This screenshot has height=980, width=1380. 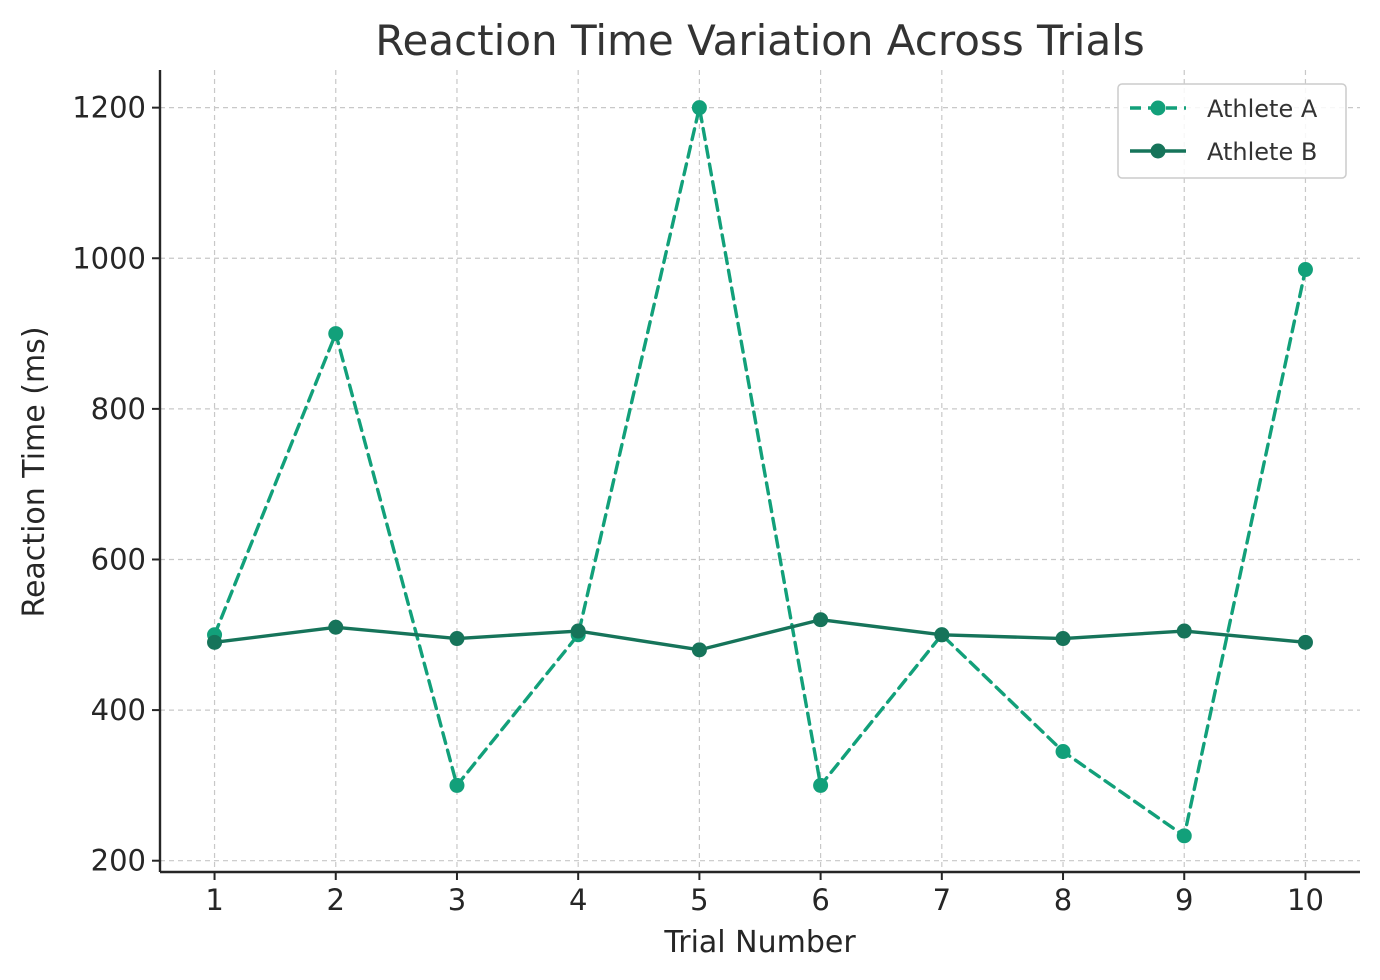 What do you see at coordinates (578, 900) in the screenshot?
I see `x-tick-label: 4` at bounding box center [578, 900].